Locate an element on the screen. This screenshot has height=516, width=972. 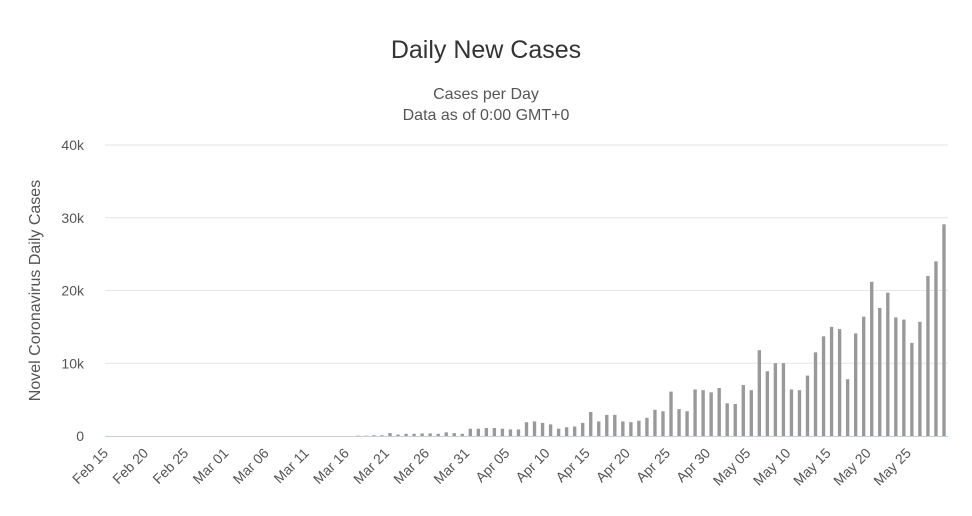
y-tick-label: 20k is located at coordinates (73, 291).